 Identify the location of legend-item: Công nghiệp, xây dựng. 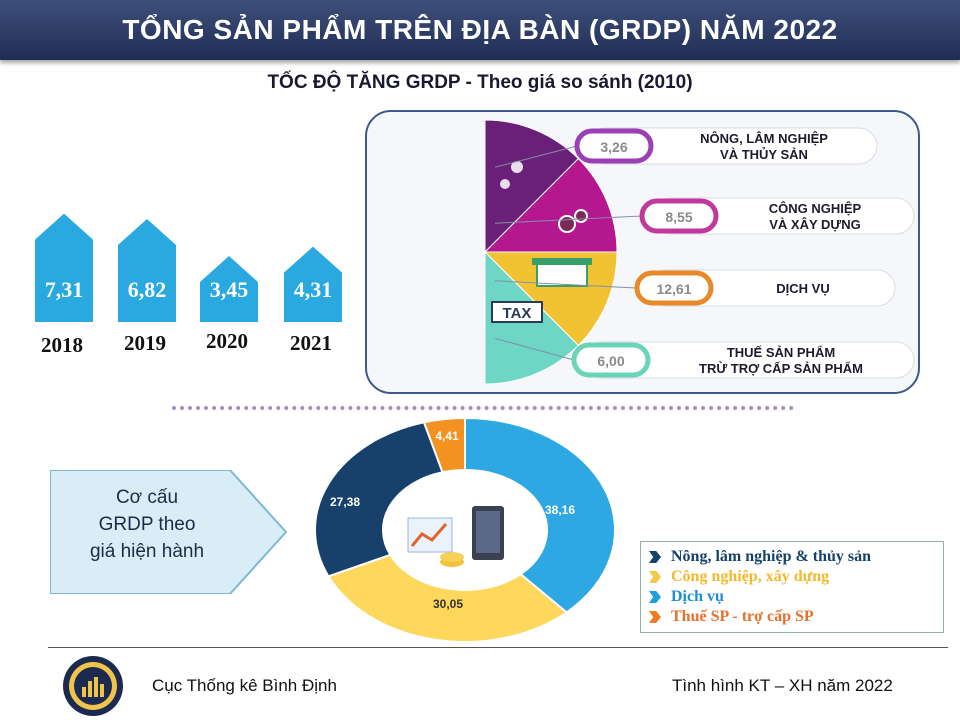
(792, 577).